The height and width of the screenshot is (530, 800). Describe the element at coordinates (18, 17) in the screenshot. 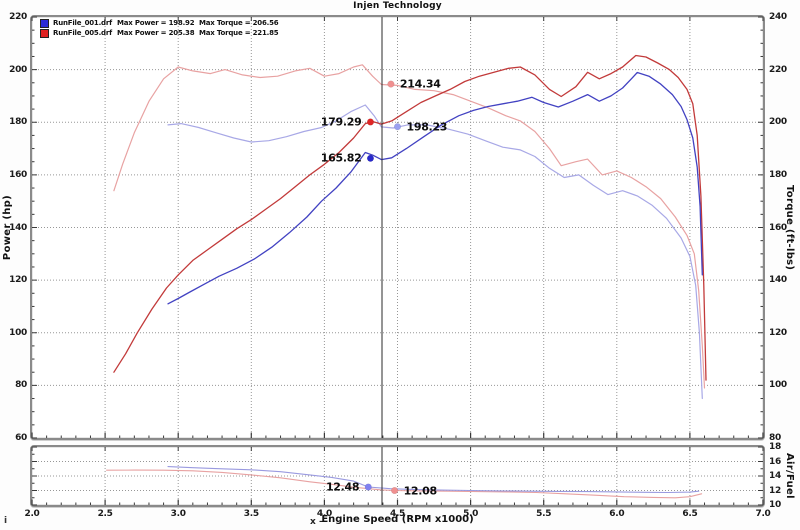

I see `power-axis-tick-label: 220` at that location.